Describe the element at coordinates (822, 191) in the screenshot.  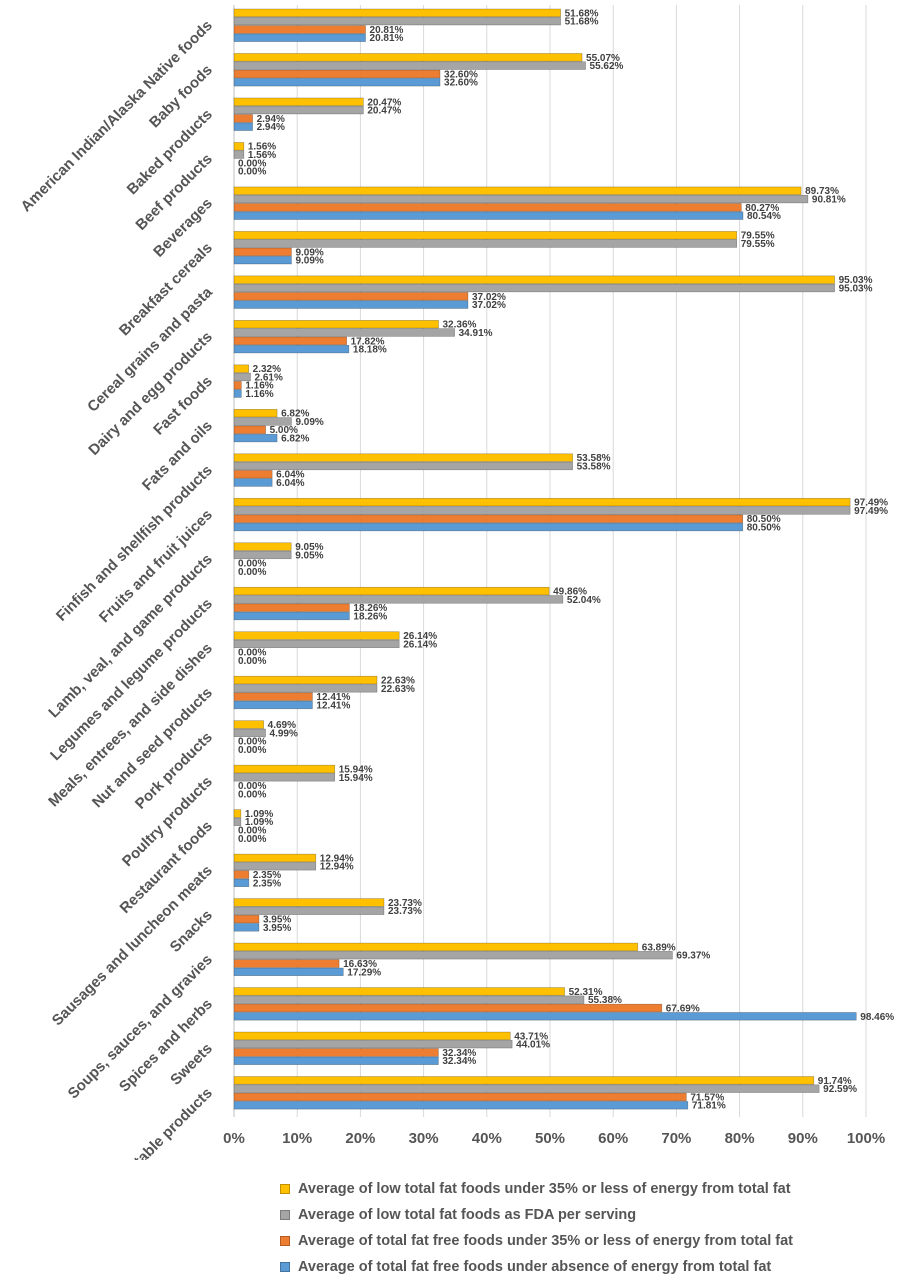
I see `data-label: 89.73%` at that location.